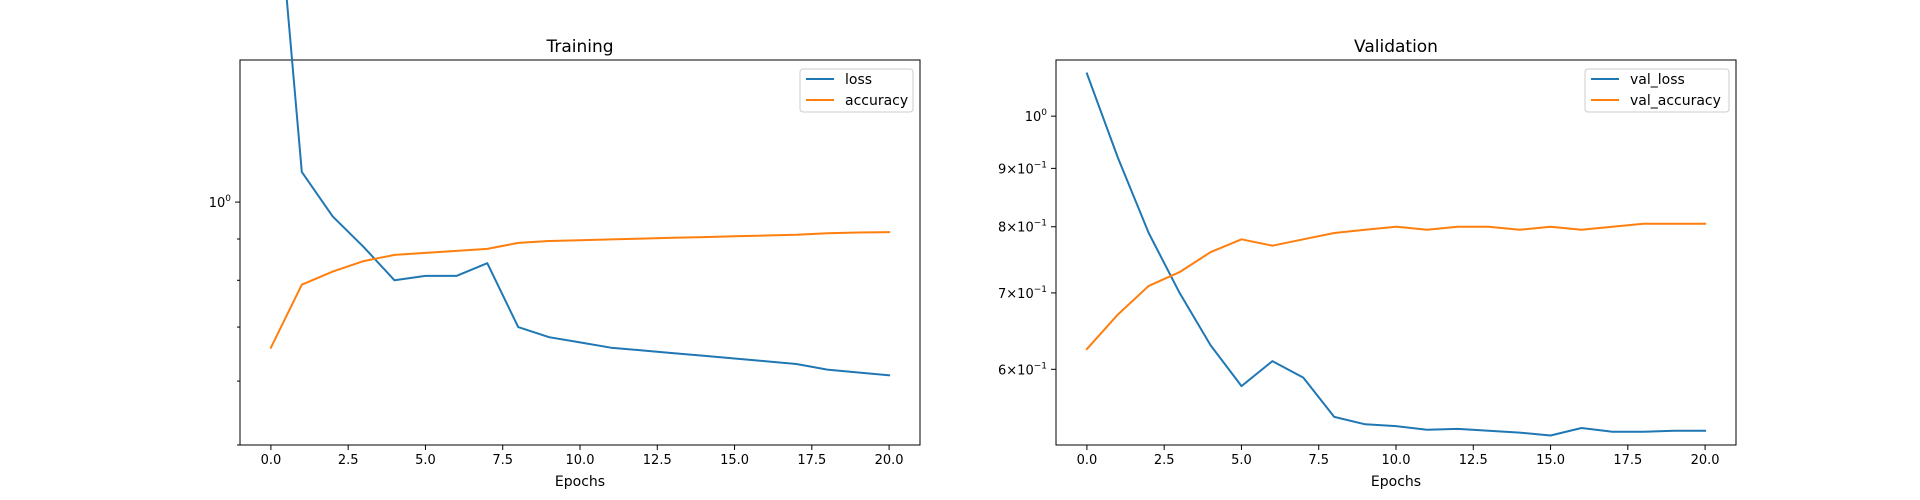 Image resolution: width=1920 pixels, height=500 pixels. Describe the element at coordinates (580, 482) in the screenshot. I see `training-xlabel: Epochs` at that location.